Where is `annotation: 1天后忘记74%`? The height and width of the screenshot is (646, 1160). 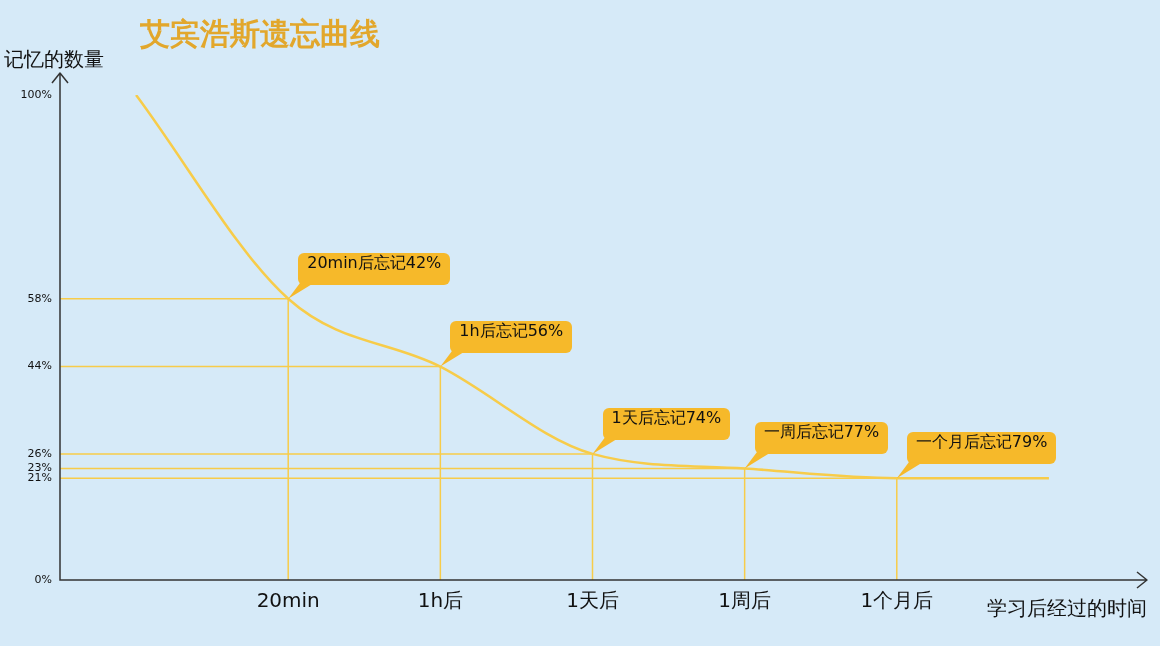
annotation: 1天后忘记74% is located at coordinates (666, 423).